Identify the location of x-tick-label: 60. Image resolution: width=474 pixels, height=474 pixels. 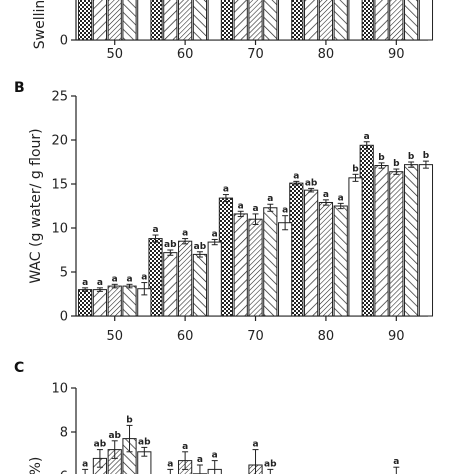
(185, 336).